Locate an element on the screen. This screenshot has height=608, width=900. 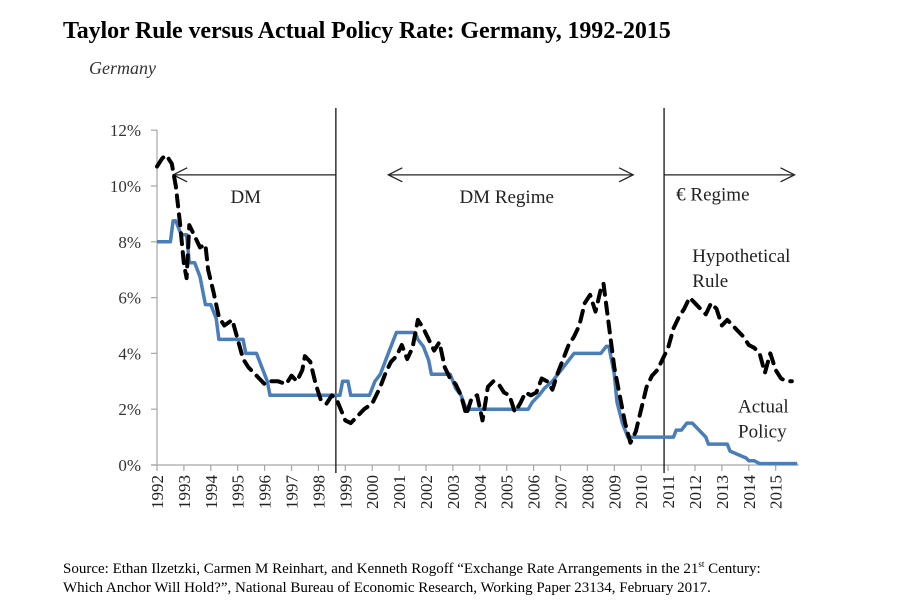
y-tick-label: 6% is located at coordinates (129, 298).